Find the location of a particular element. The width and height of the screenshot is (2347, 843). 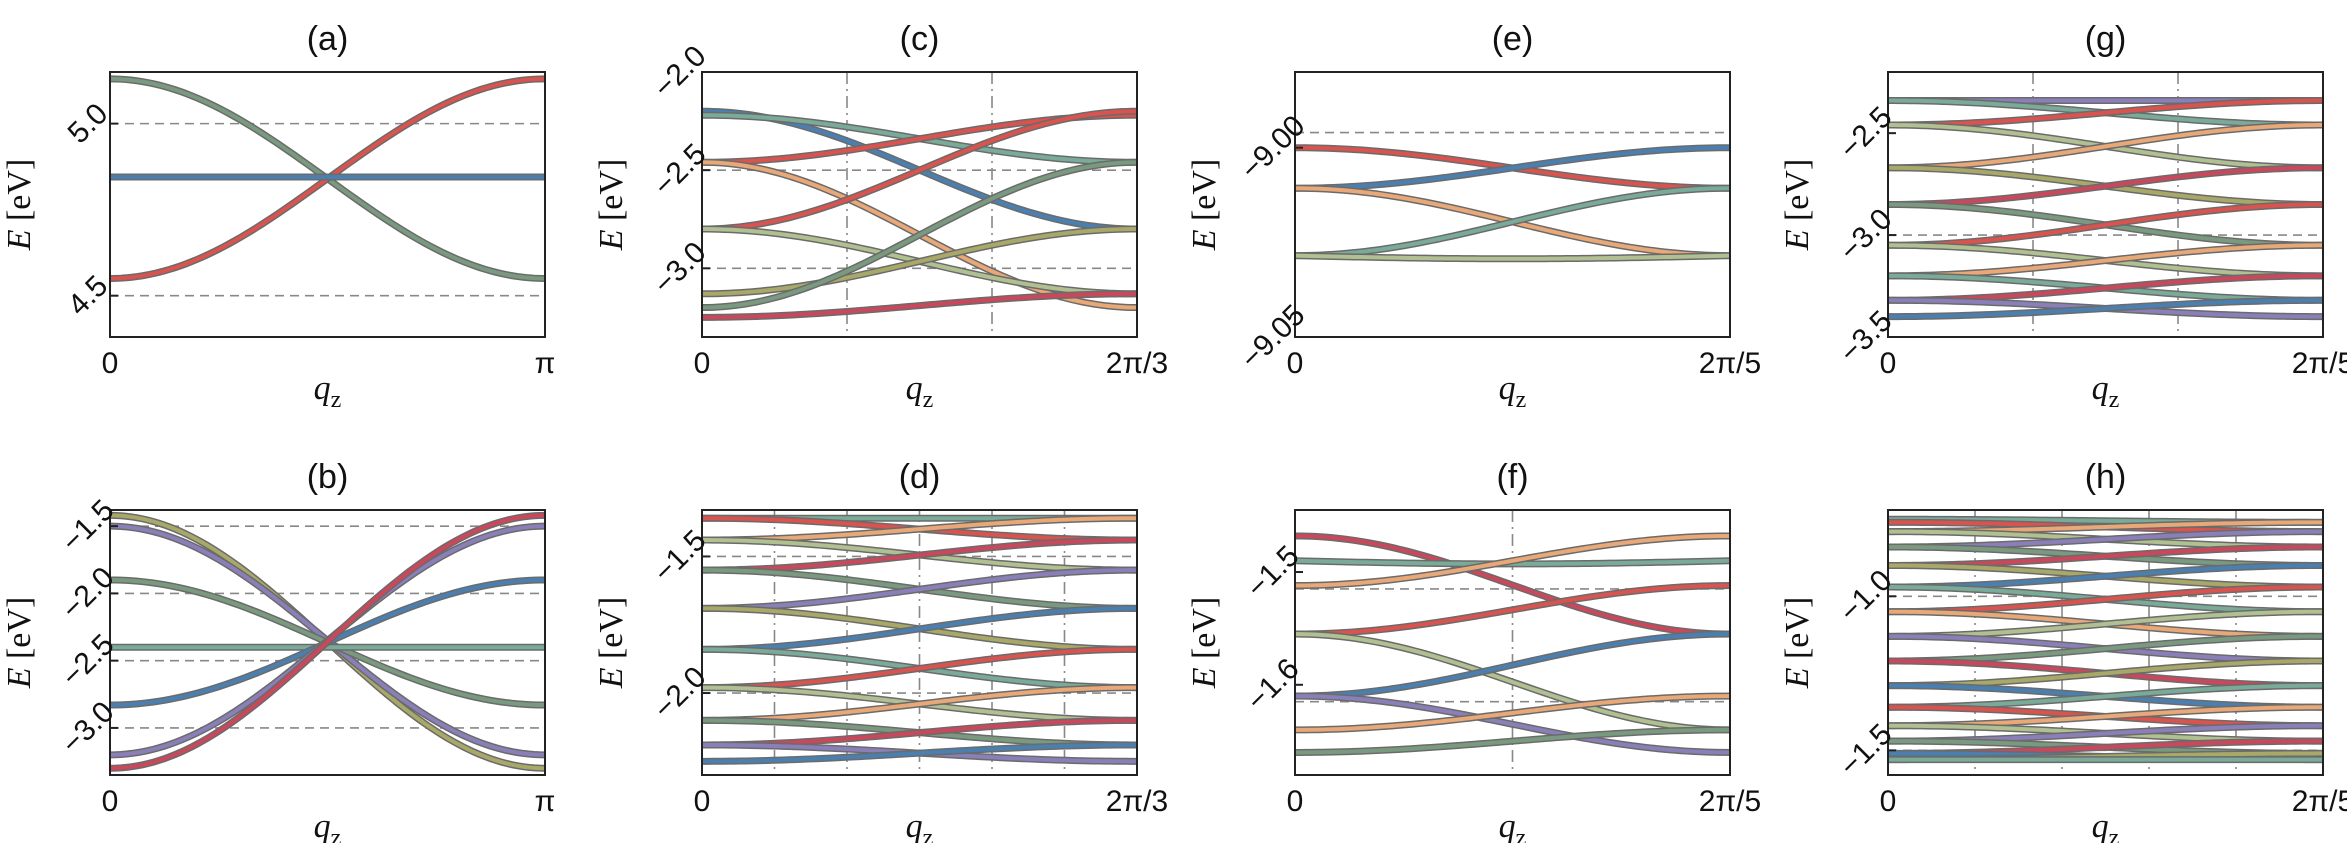

panel-title: (f) is located at coordinates (1512, 477).